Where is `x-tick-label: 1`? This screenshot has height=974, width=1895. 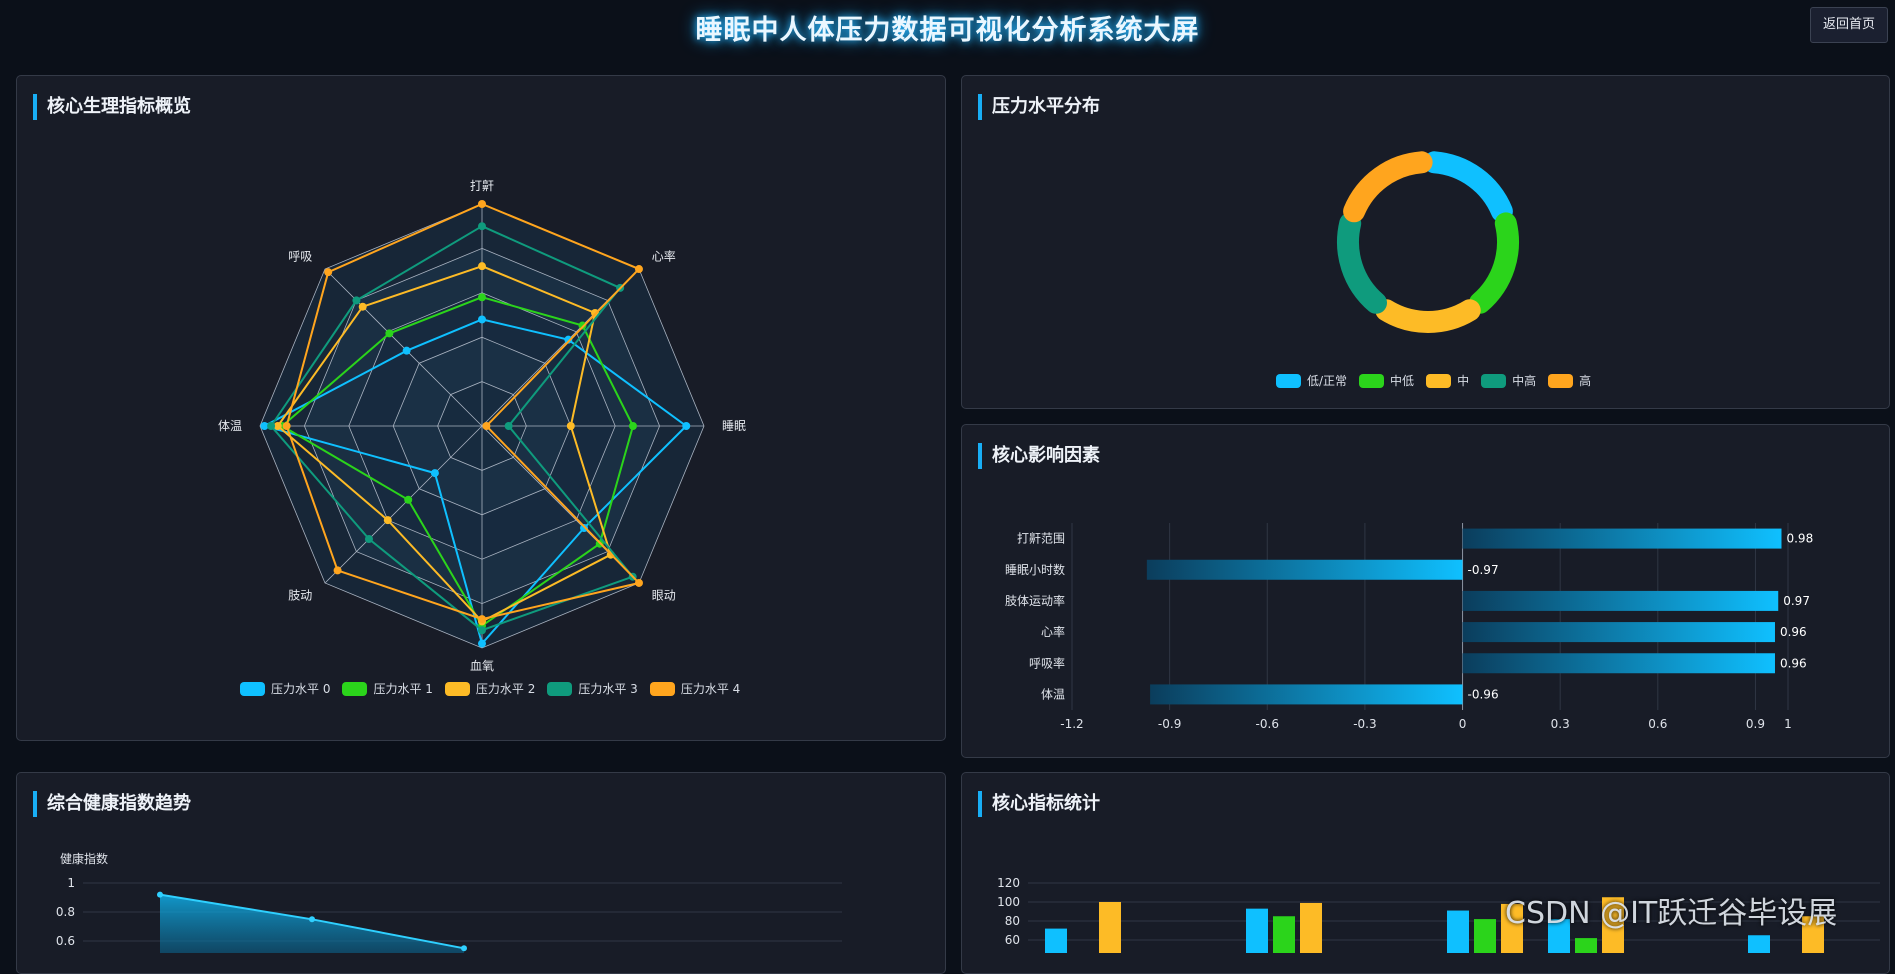
x-tick-label: 1 is located at coordinates (1788, 724).